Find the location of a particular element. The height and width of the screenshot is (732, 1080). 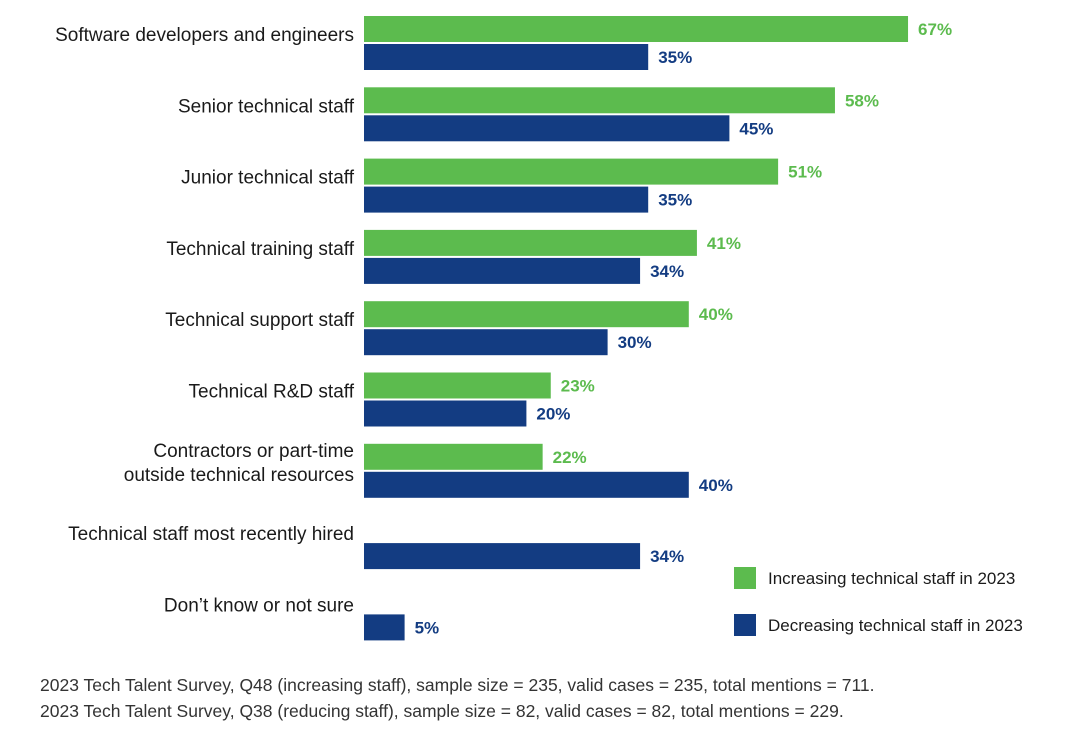

category-label-line: outside technical resources is located at coordinates (239, 475).